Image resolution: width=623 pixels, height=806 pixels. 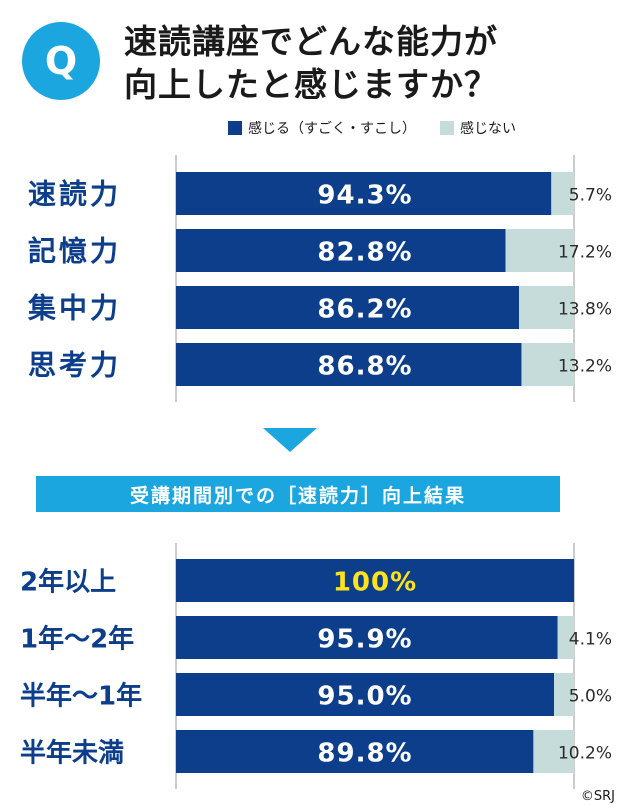 I want to click on data-label-not-felt: 13.8%, so click(x=585, y=310).